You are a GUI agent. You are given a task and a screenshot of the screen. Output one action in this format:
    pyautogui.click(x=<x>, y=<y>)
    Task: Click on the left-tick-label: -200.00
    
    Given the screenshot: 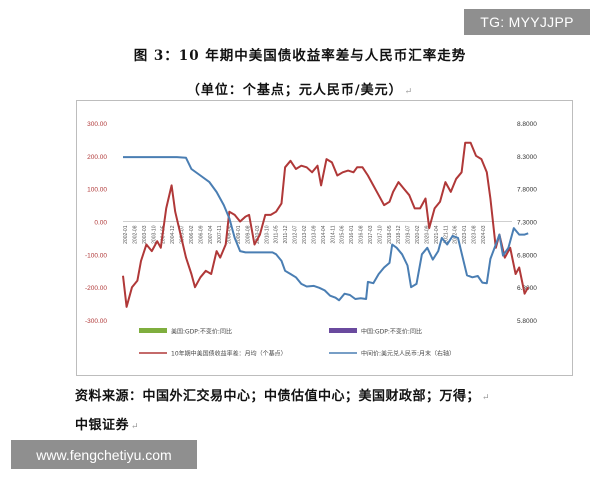 What is the action you would take?
    pyautogui.click(x=96, y=288)
    